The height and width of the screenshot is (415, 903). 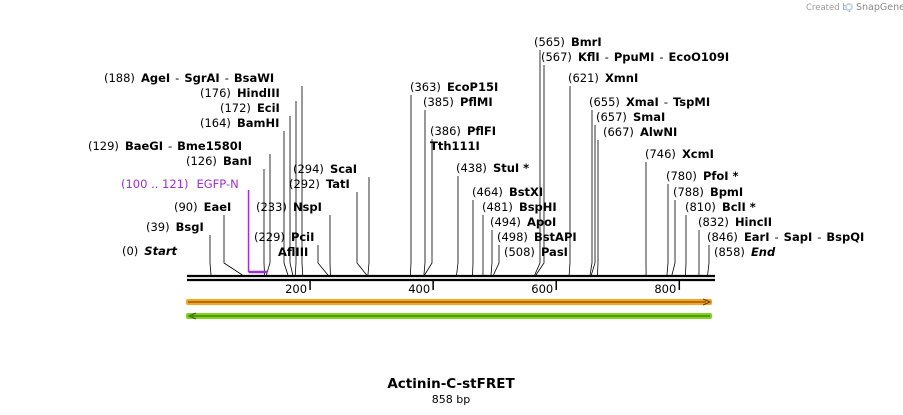 What do you see at coordinates (721, 176) in the screenshot?
I see `enzyme-name: PfoI *` at bounding box center [721, 176].